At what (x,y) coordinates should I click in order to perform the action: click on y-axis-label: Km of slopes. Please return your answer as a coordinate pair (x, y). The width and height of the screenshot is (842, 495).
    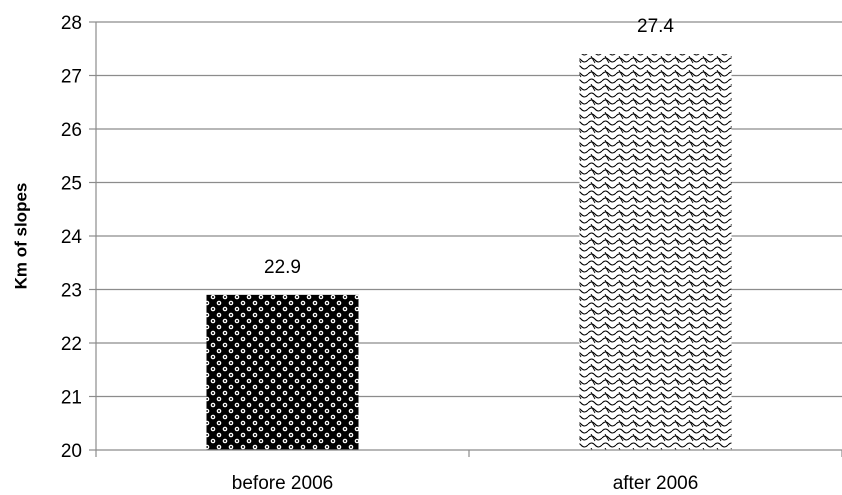
    Looking at the image, I should click on (20, 236).